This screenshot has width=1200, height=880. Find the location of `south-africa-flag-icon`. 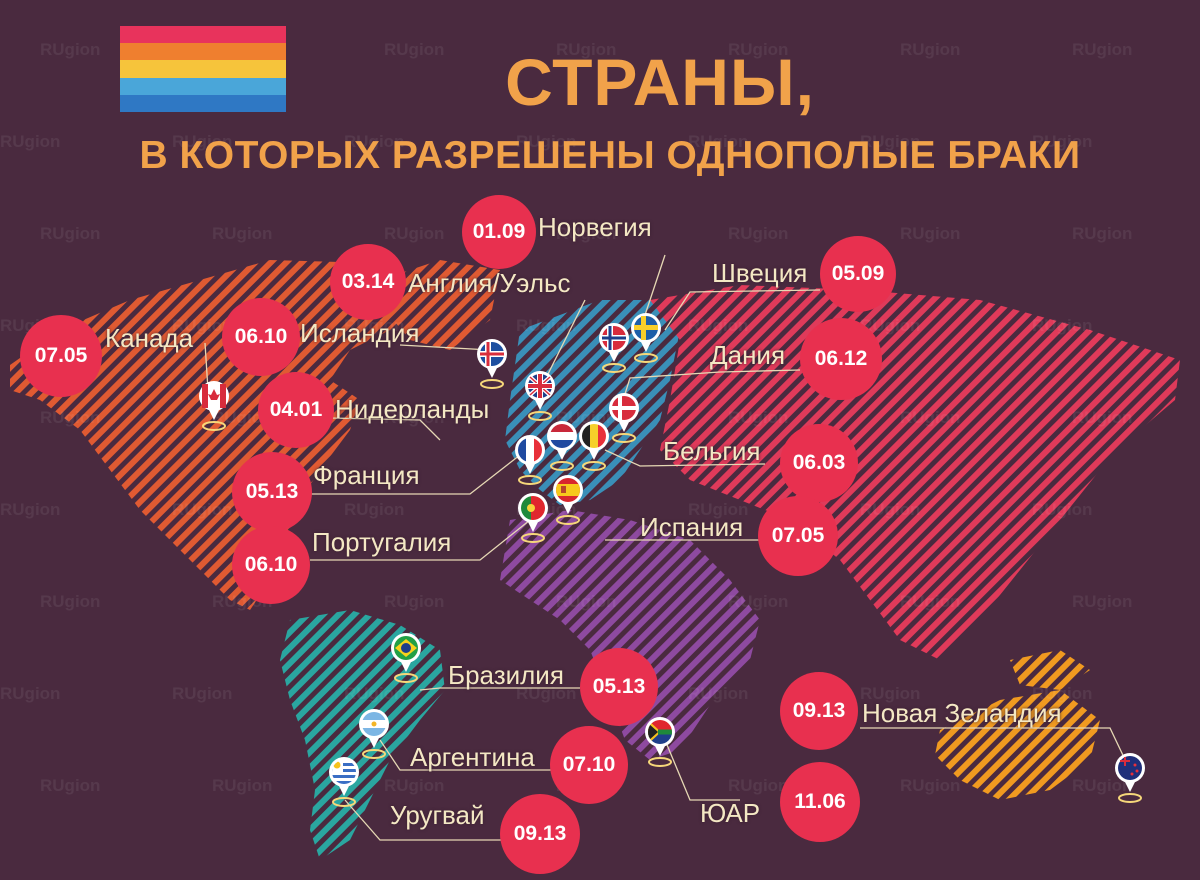

south-africa-flag-icon is located at coordinates (660, 742).